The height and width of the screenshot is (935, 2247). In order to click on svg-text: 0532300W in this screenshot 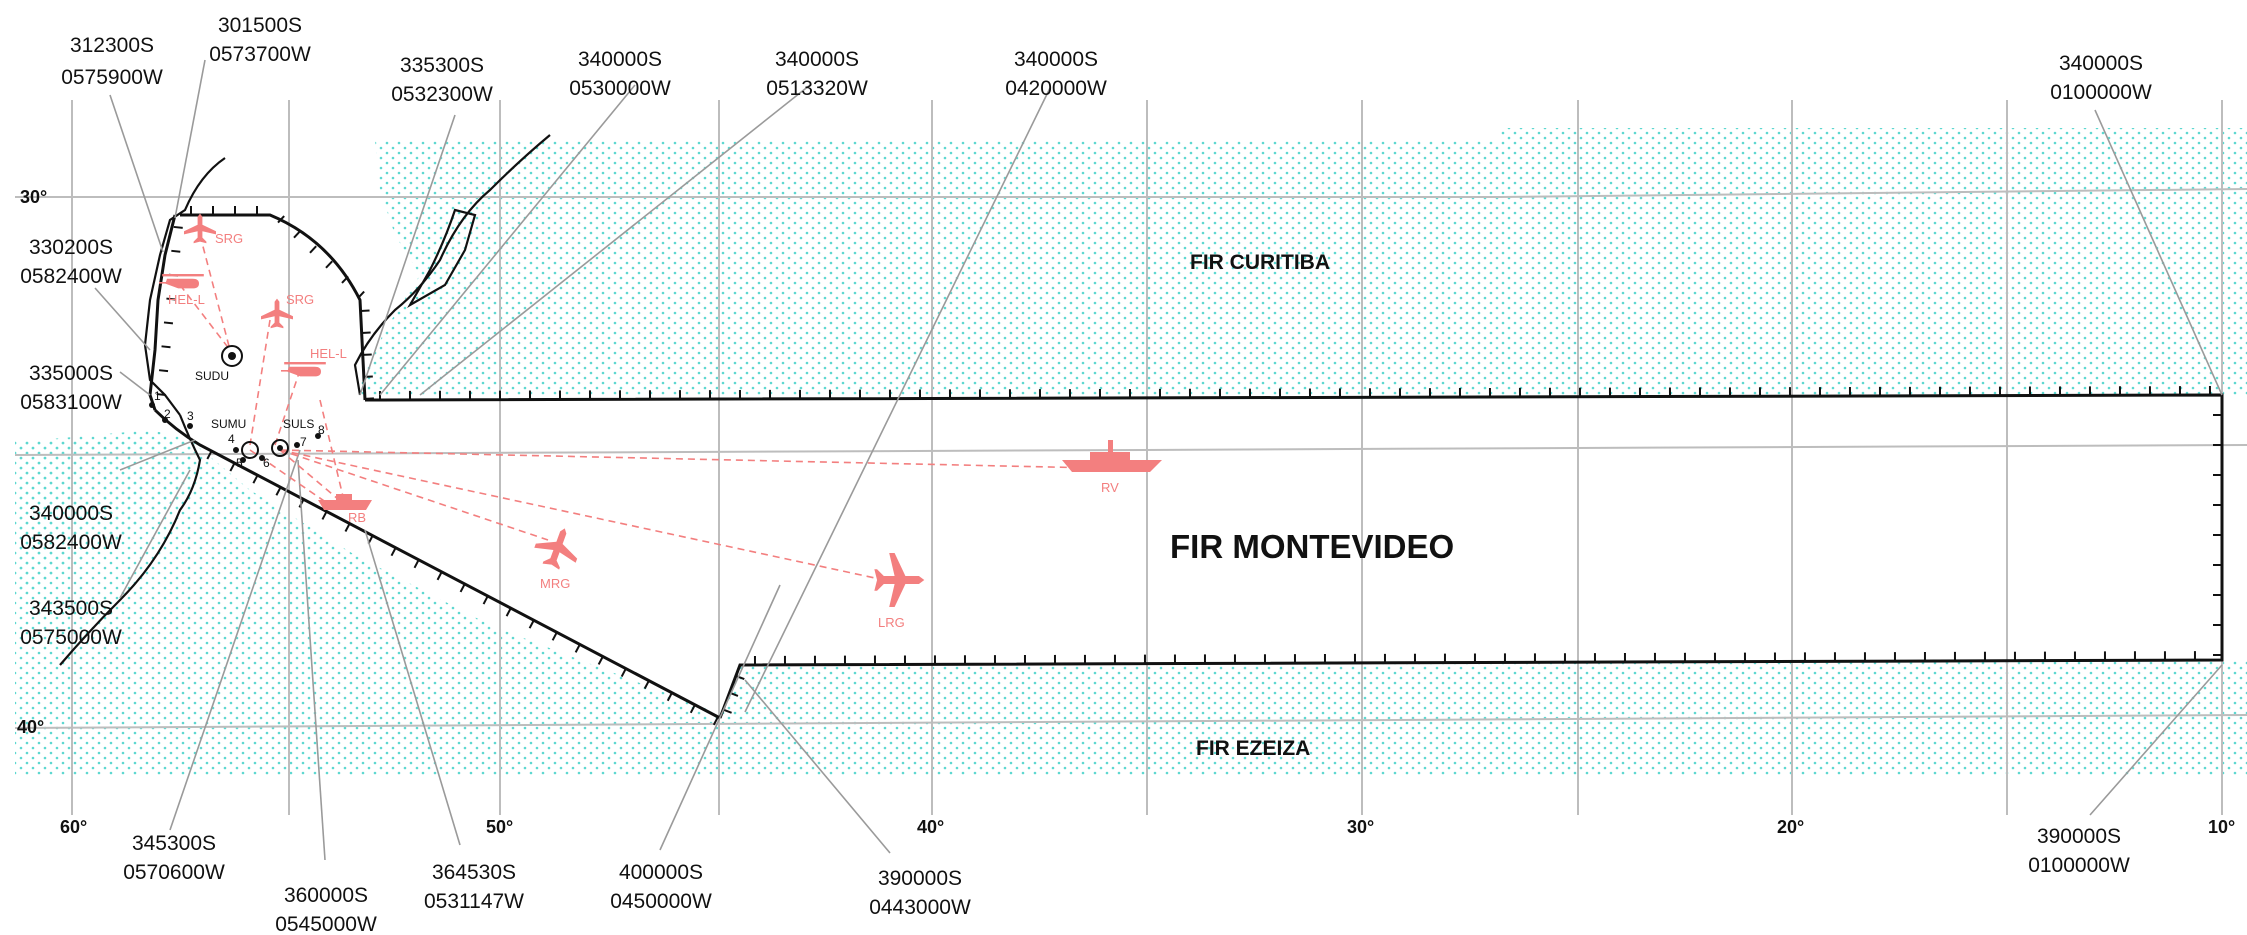, I will do `click(442, 94)`.